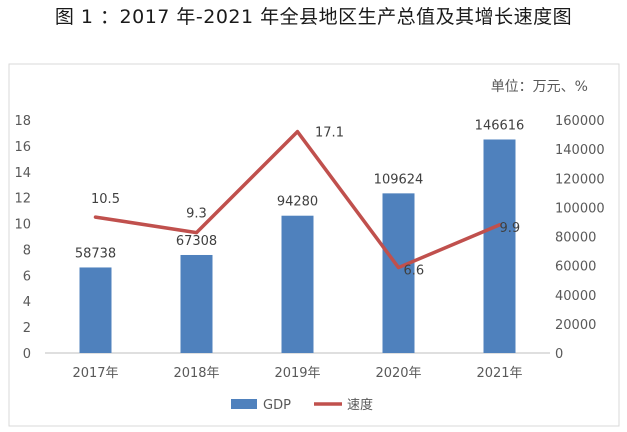 Image resolution: width=627 pixels, height=432 pixels. I want to click on growth-value-label: 9.3, so click(196, 214).